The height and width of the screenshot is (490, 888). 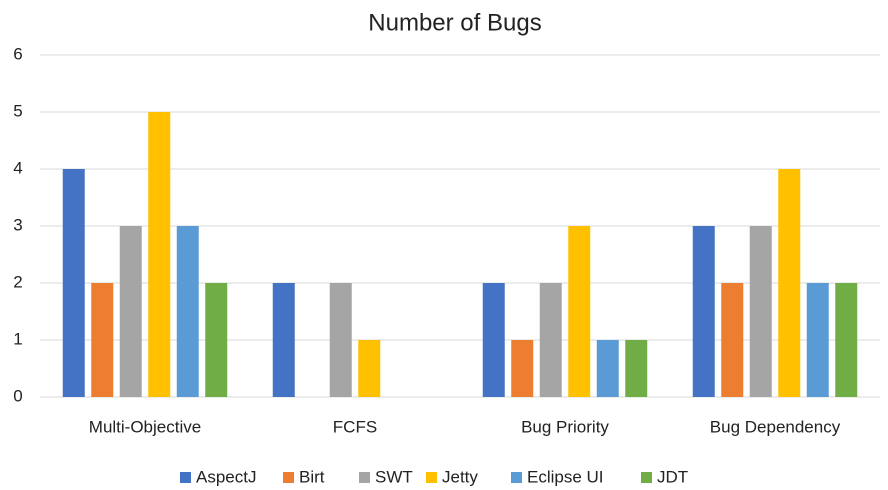 I want to click on legend-label: SWT, so click(x=394, y=476).